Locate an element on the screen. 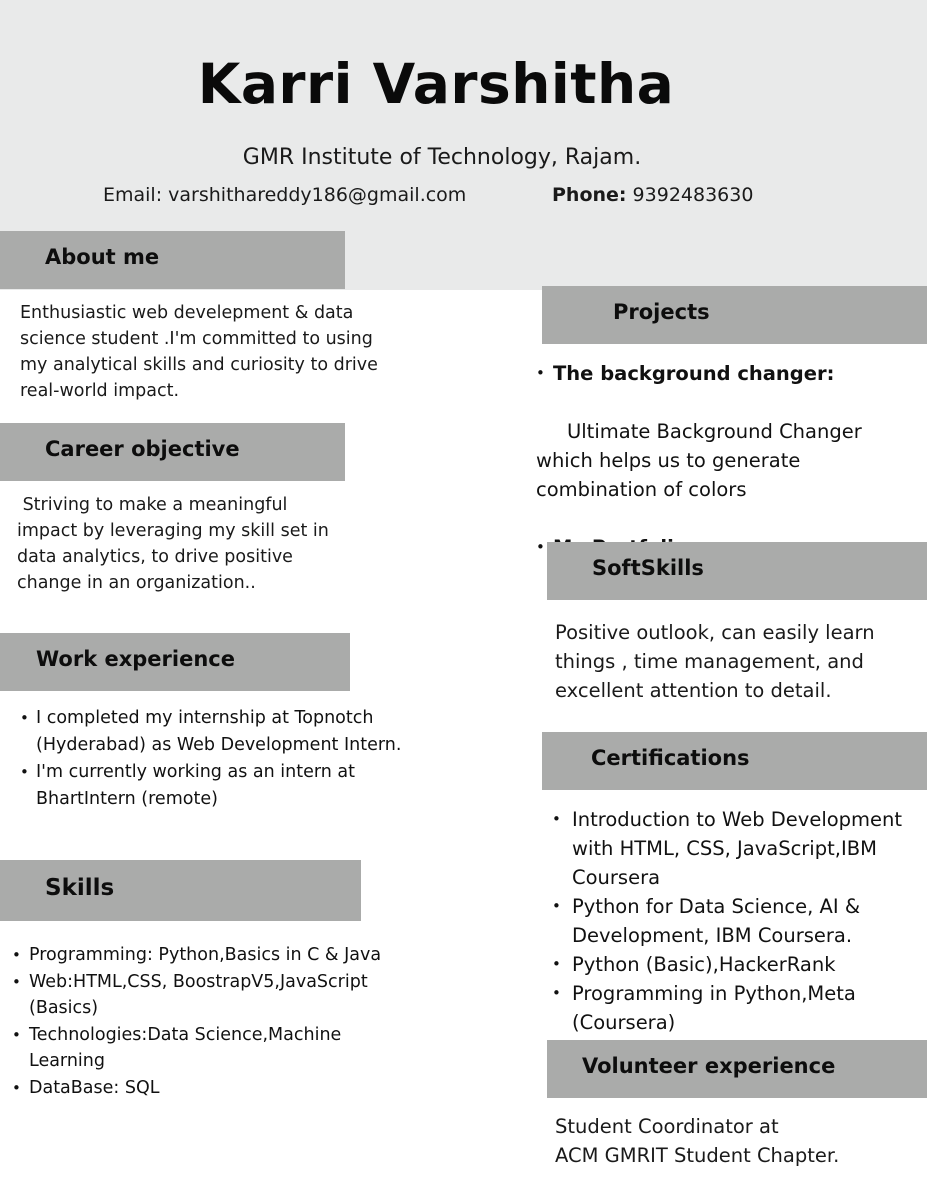 The height and width of the screenshot is (1200, 927). list-item: Programming in Python,Meta (Coursera) is located at coordinates (732, 1008).